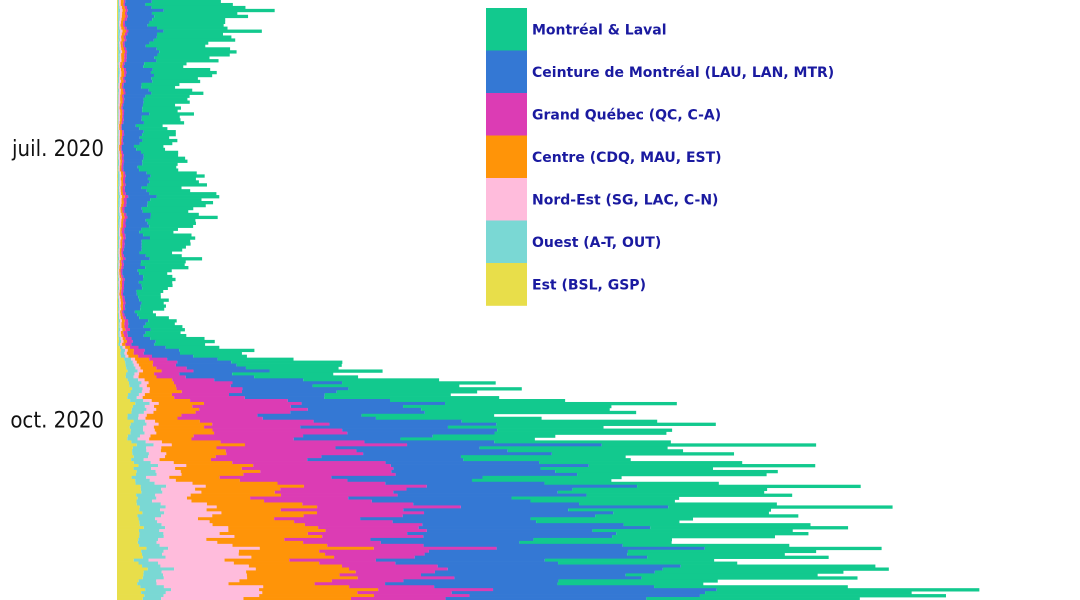  What do you see at coordinates (57, 285) in the screenshot?
I see `y-axis-ticks: juil. 2020 oct. 2020` at bounding box center [57, 285].